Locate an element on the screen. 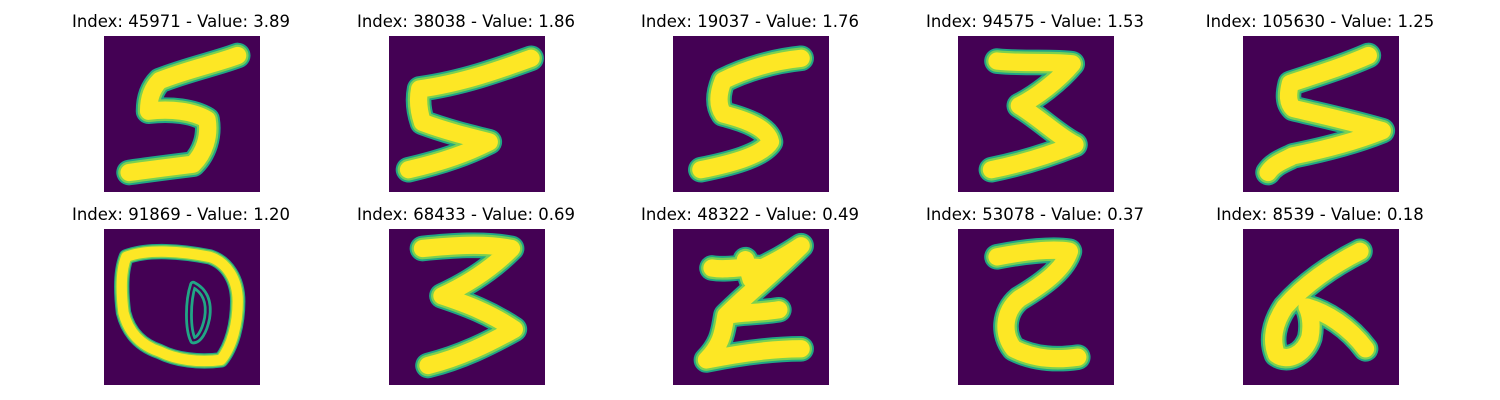 The height and width of the screenshot is (400, 1500). panel-title: Index: 53078 - Value: 0.37 is located at coordinates (1034, 214).